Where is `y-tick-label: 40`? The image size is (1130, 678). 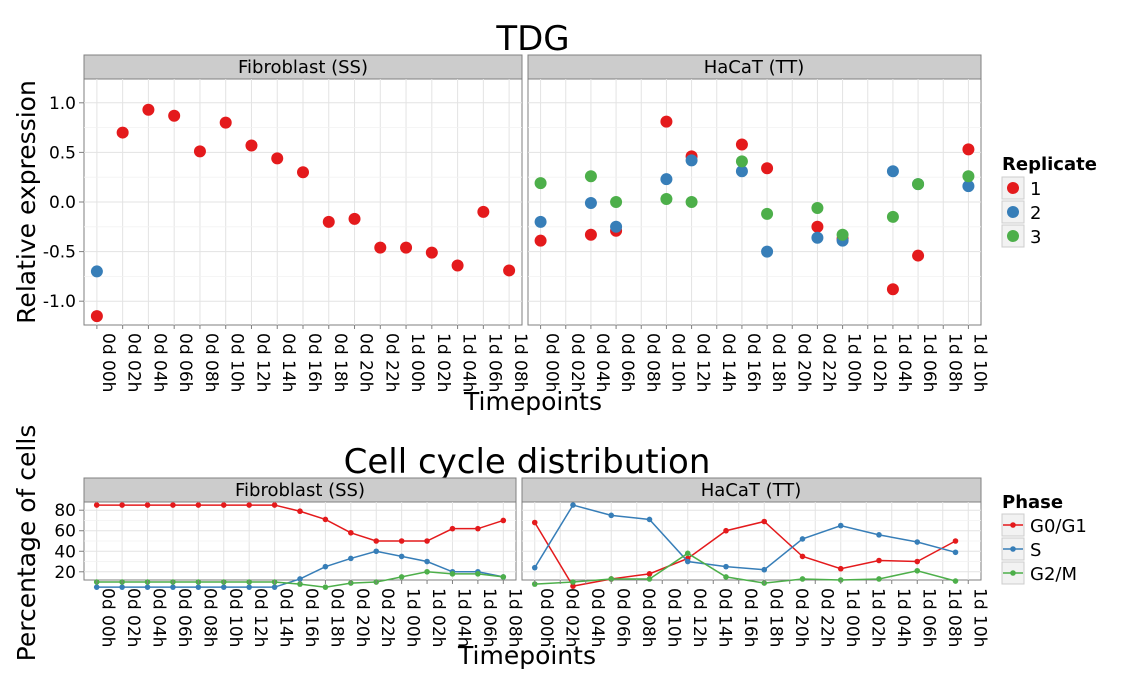 y-tick-label: 40 is located at coordinates (65, 552).